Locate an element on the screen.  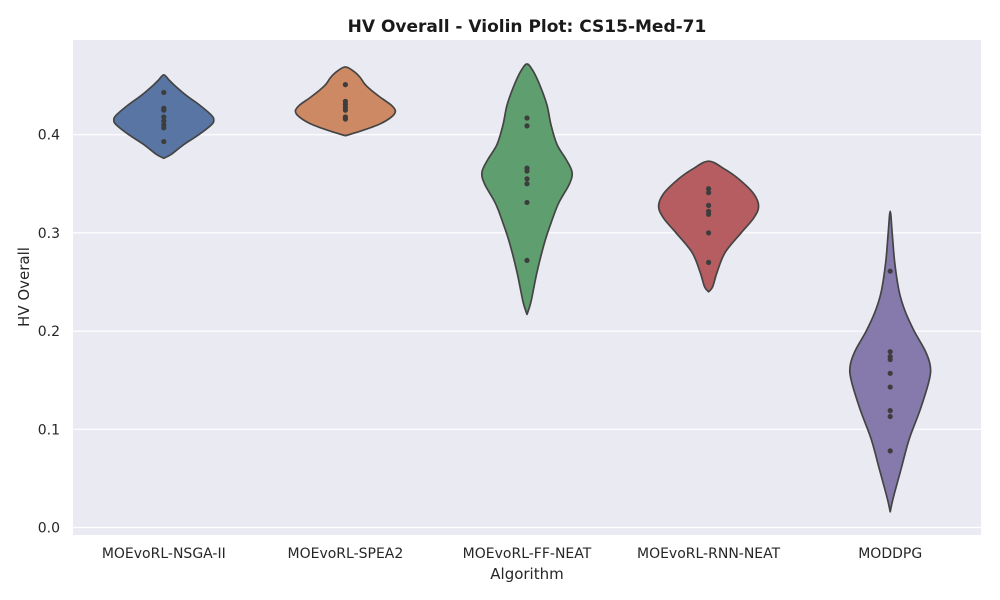
chart-title: HV Overall - Violin Plot: CS15-Med-71 is located at coordinates (527, 27).